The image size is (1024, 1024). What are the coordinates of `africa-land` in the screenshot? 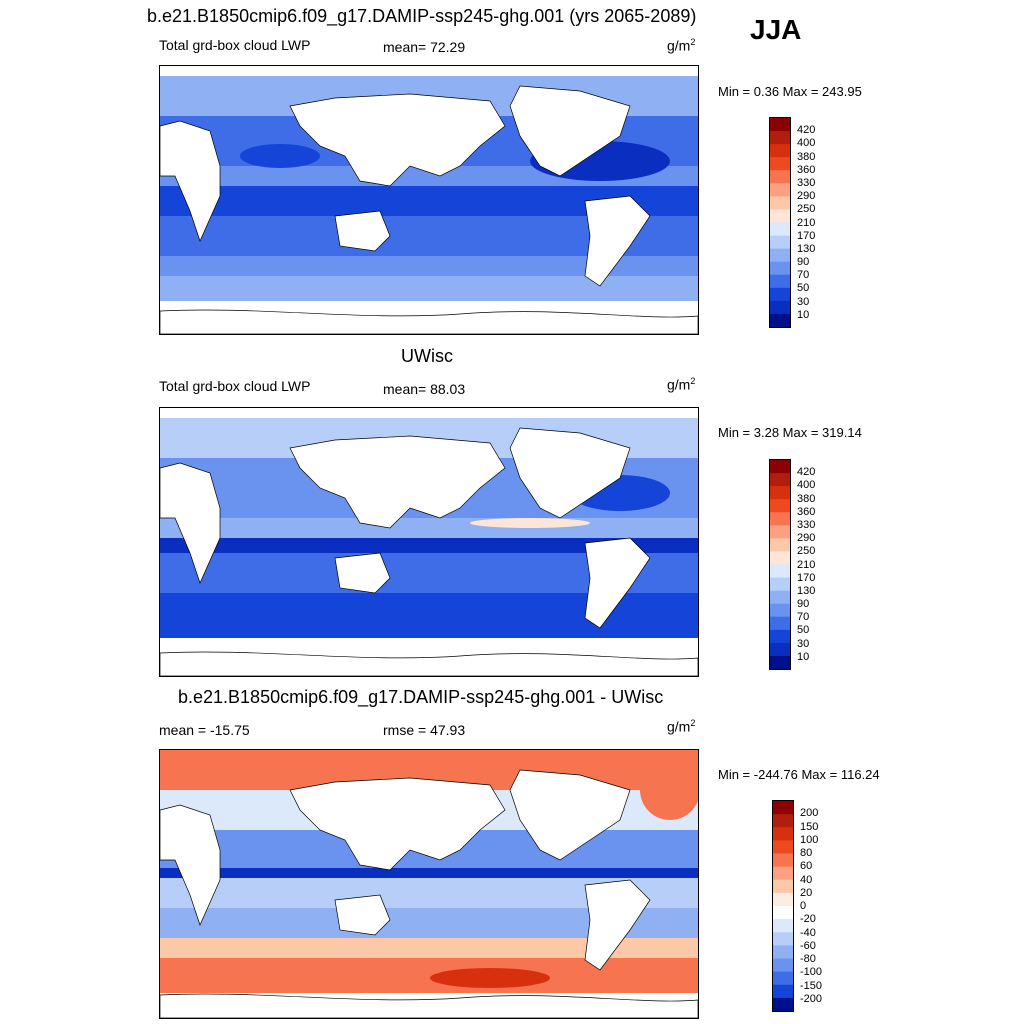 It's located at (190, 181).